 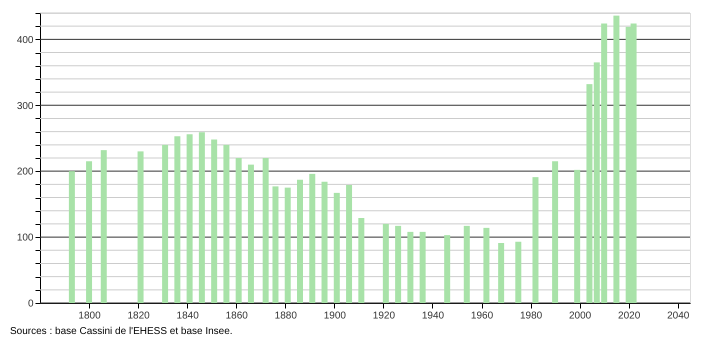 I want to click on x-tick-label: 1900, so click(x=335, y=316).